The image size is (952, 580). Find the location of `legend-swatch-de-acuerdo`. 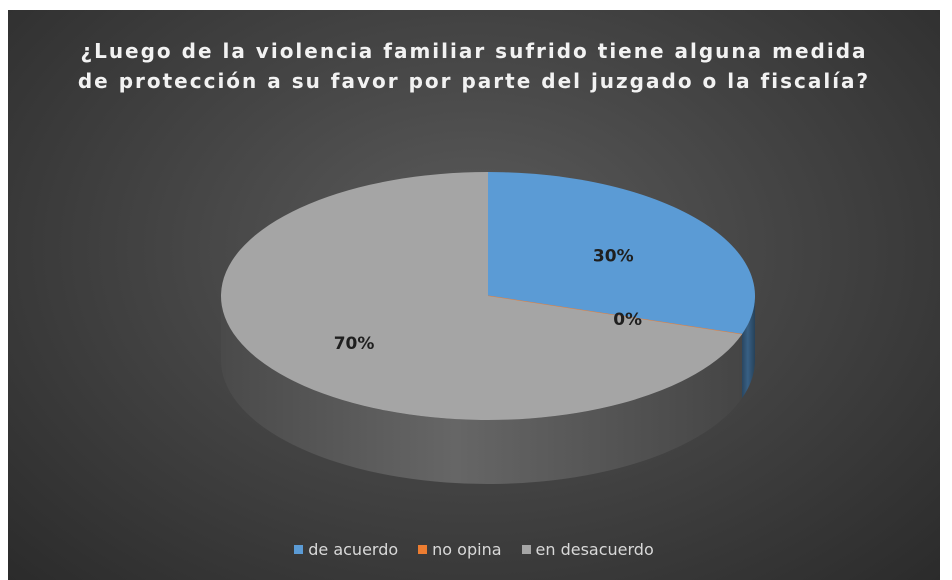

legend-swatch-de-acuerdo is located at coordinates (299, 549).